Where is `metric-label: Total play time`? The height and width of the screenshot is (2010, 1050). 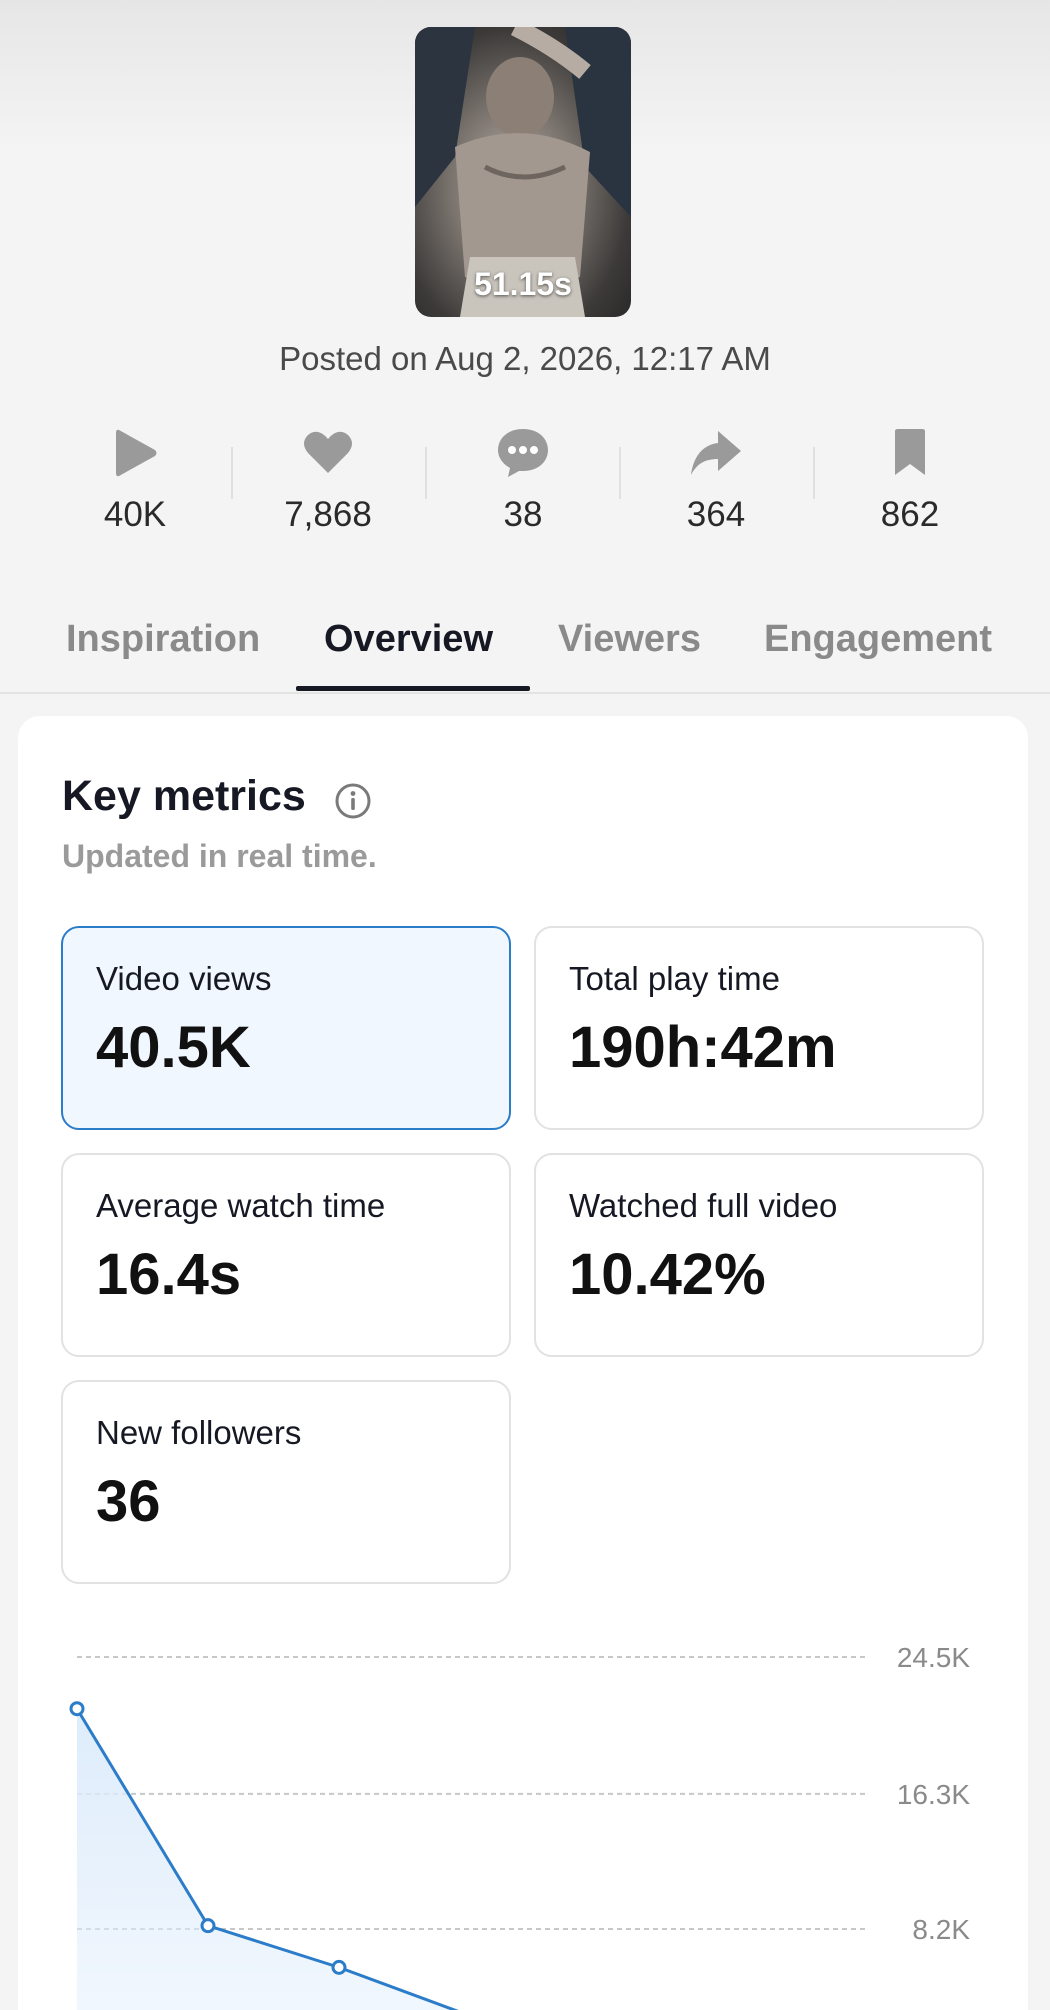
metric-label: Total play time is located at coordinates (674, 978).